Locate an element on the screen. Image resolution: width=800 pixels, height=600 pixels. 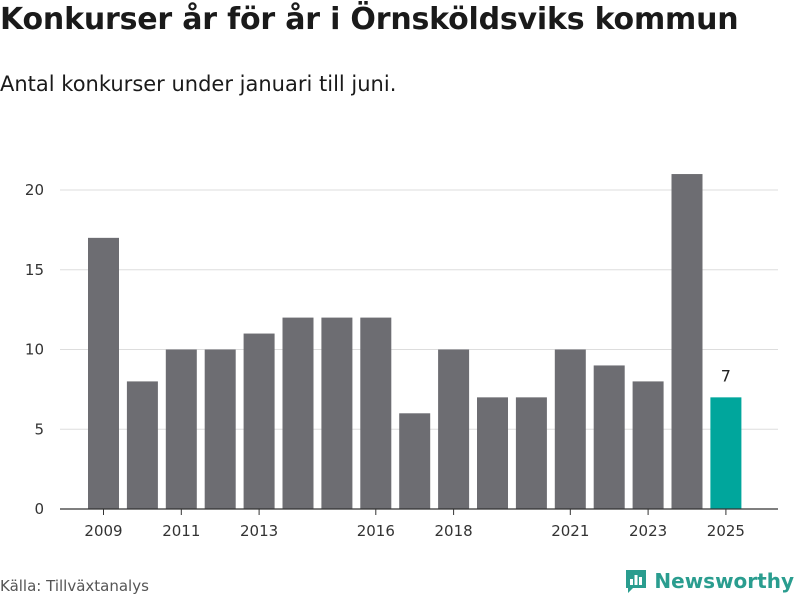
y-tick-label: 20 is located at coordinates (34, 190).